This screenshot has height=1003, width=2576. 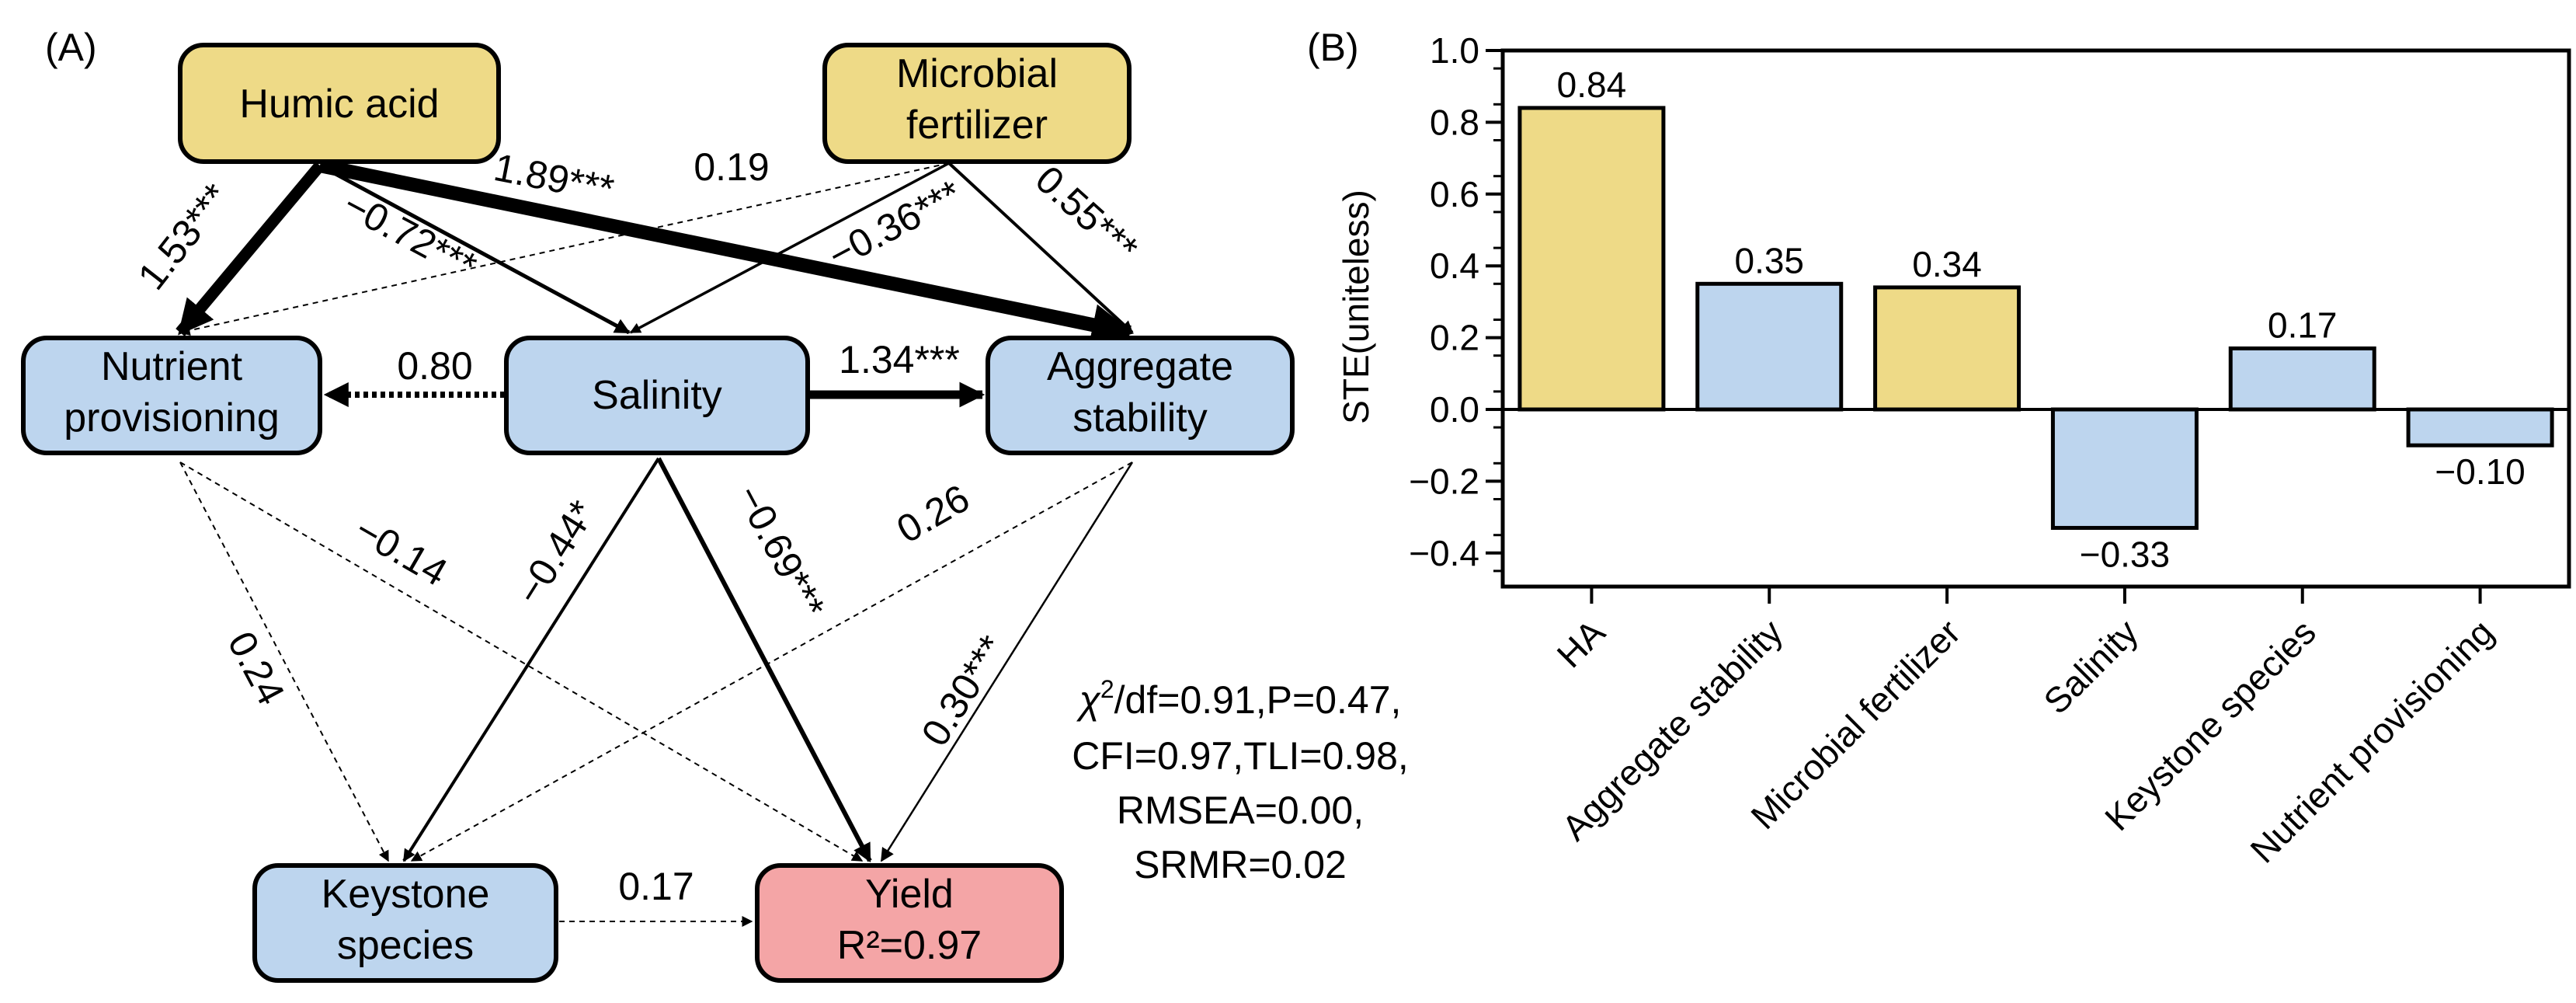 What do you see at coordinates (1088, 700) in the screenshot?
I see `chi-symbol: χ` at bounding box center [1088, 700].